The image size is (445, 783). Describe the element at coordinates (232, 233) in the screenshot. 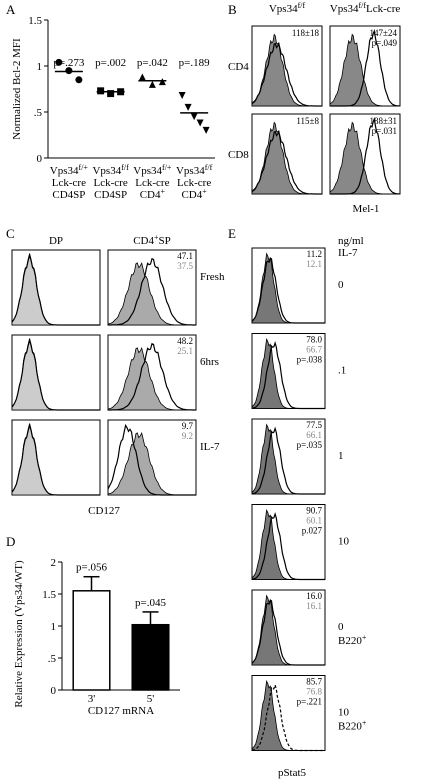

I see `panel-label: E` at that location.